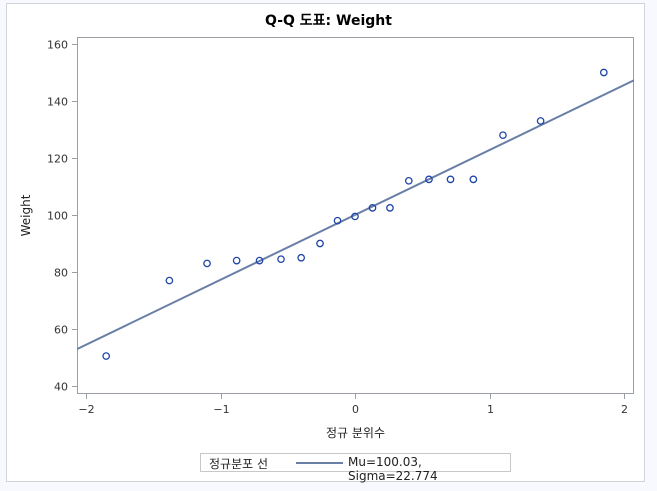 The width and height of the screenshot is (657, 491). What do you see at coordinates (490, 409) in the screenshot?
I see `x-tick-label: 1` at bounding box center [490, 409].